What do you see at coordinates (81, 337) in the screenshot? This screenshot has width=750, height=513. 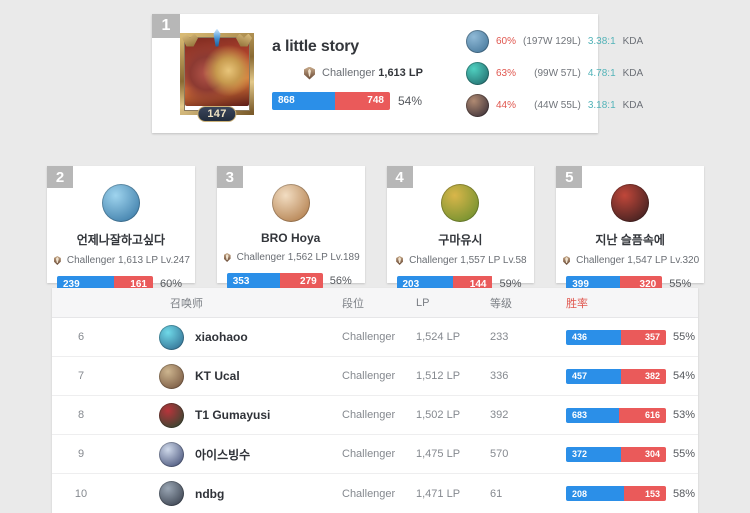 I see `row-rank: 6` at bounding box center [81, 337].